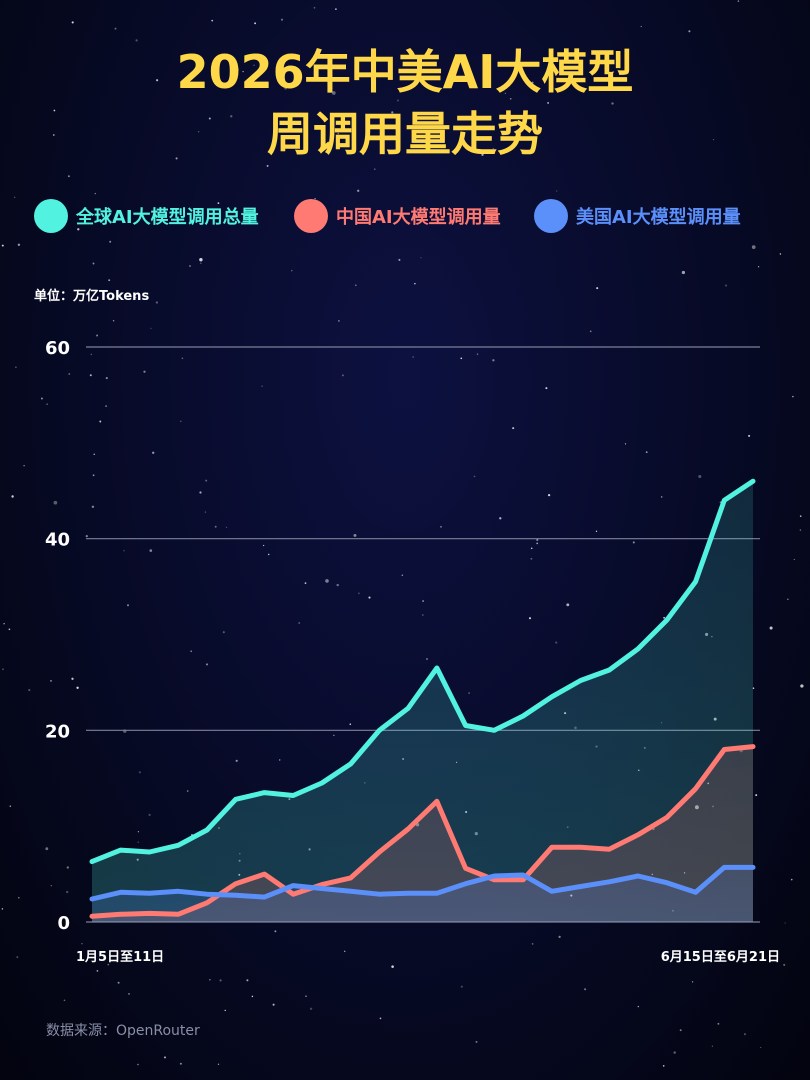 This screenshot has height=1080, width=810. I want to click on y-tick-label-60: 60, so click(57, 348).